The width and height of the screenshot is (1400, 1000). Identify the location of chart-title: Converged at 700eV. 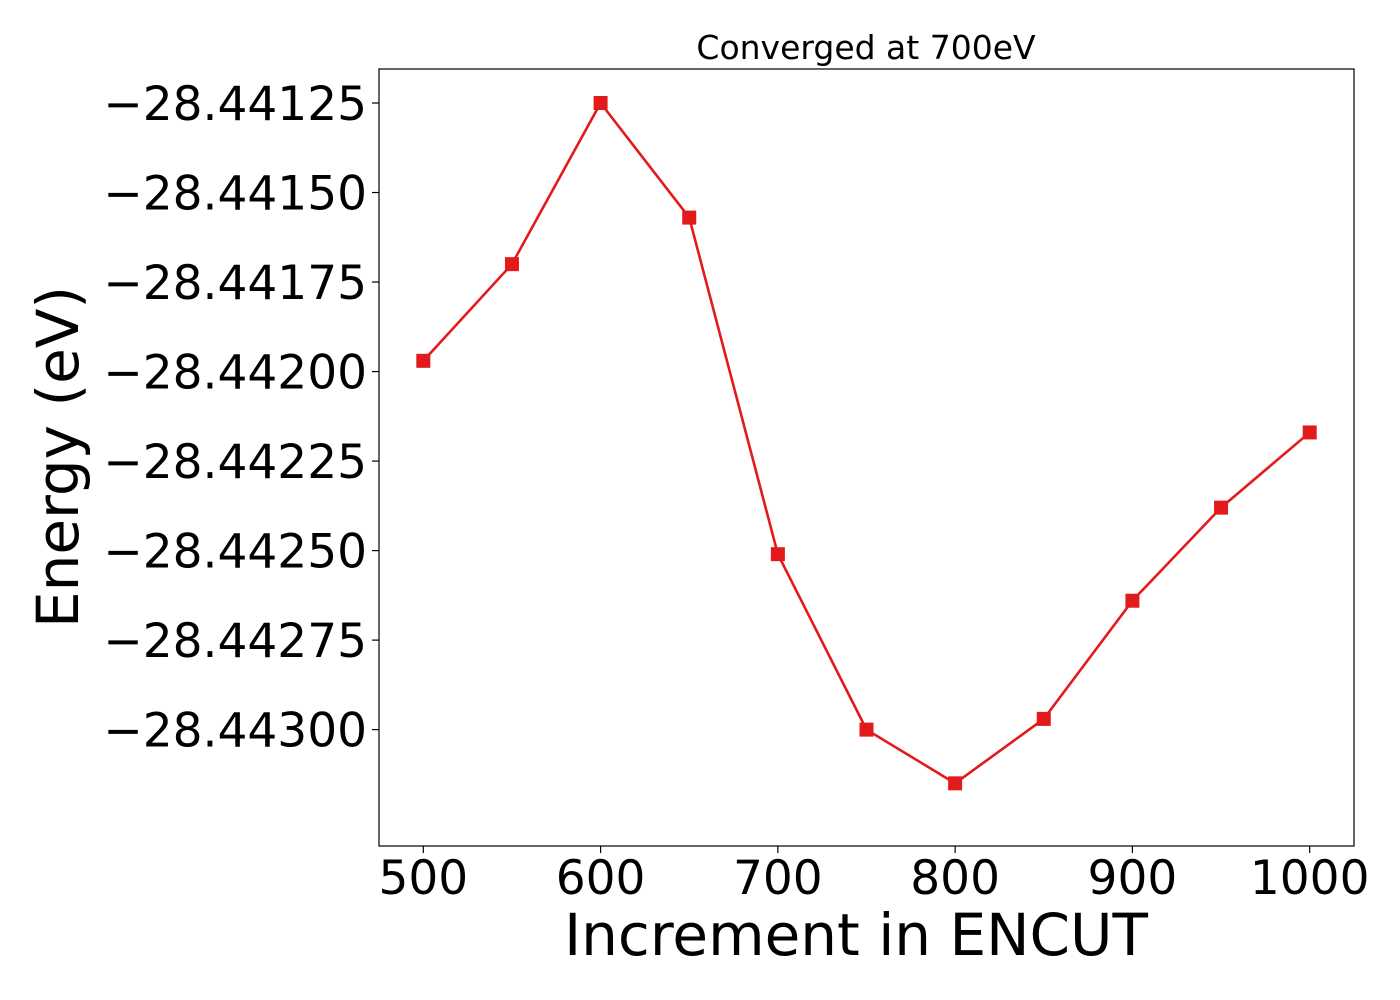
(866, 47).